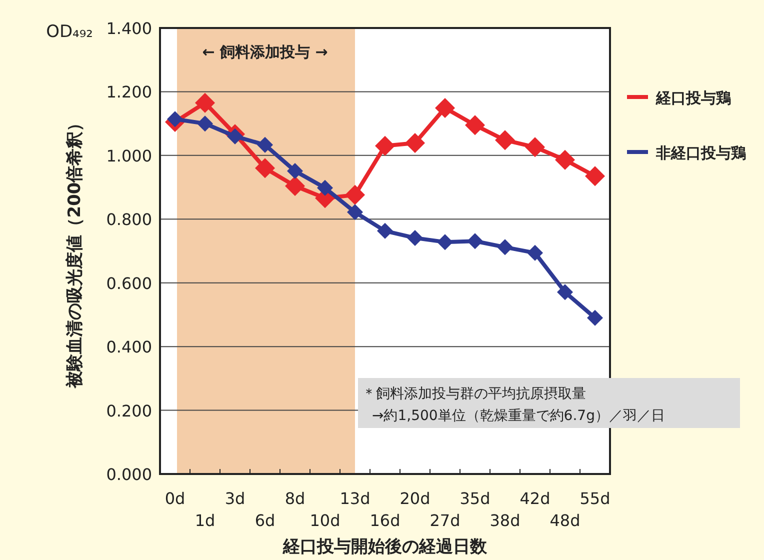 The height and width of the screenshot is (560, 764). I want to click on x-tick-label: 55d, so click(595, 498).